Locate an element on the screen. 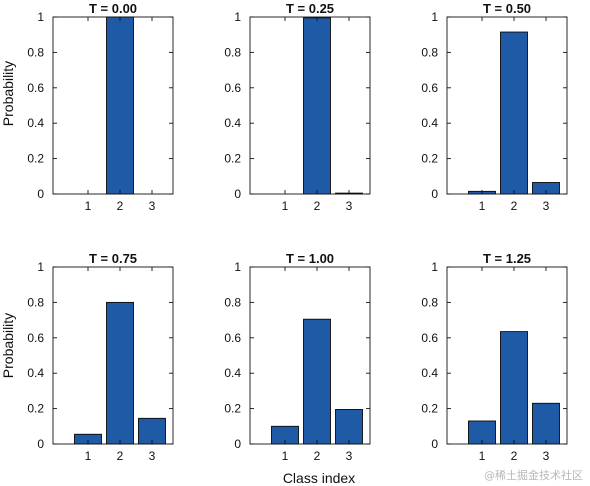  y-axis-label-top: Probability is located at coordinates (8, 93).